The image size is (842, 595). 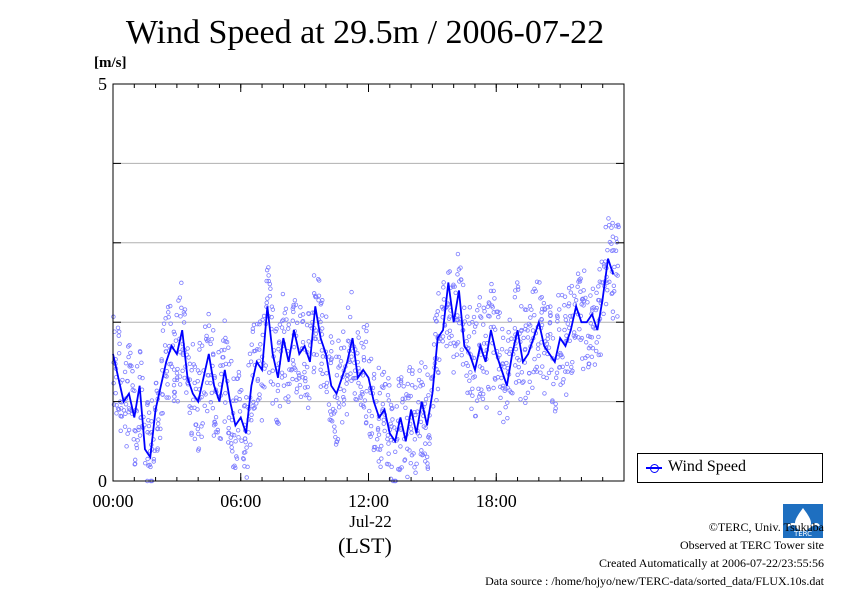 I want to click on x-tick-label: 00:00, so click(x=112, y=501).